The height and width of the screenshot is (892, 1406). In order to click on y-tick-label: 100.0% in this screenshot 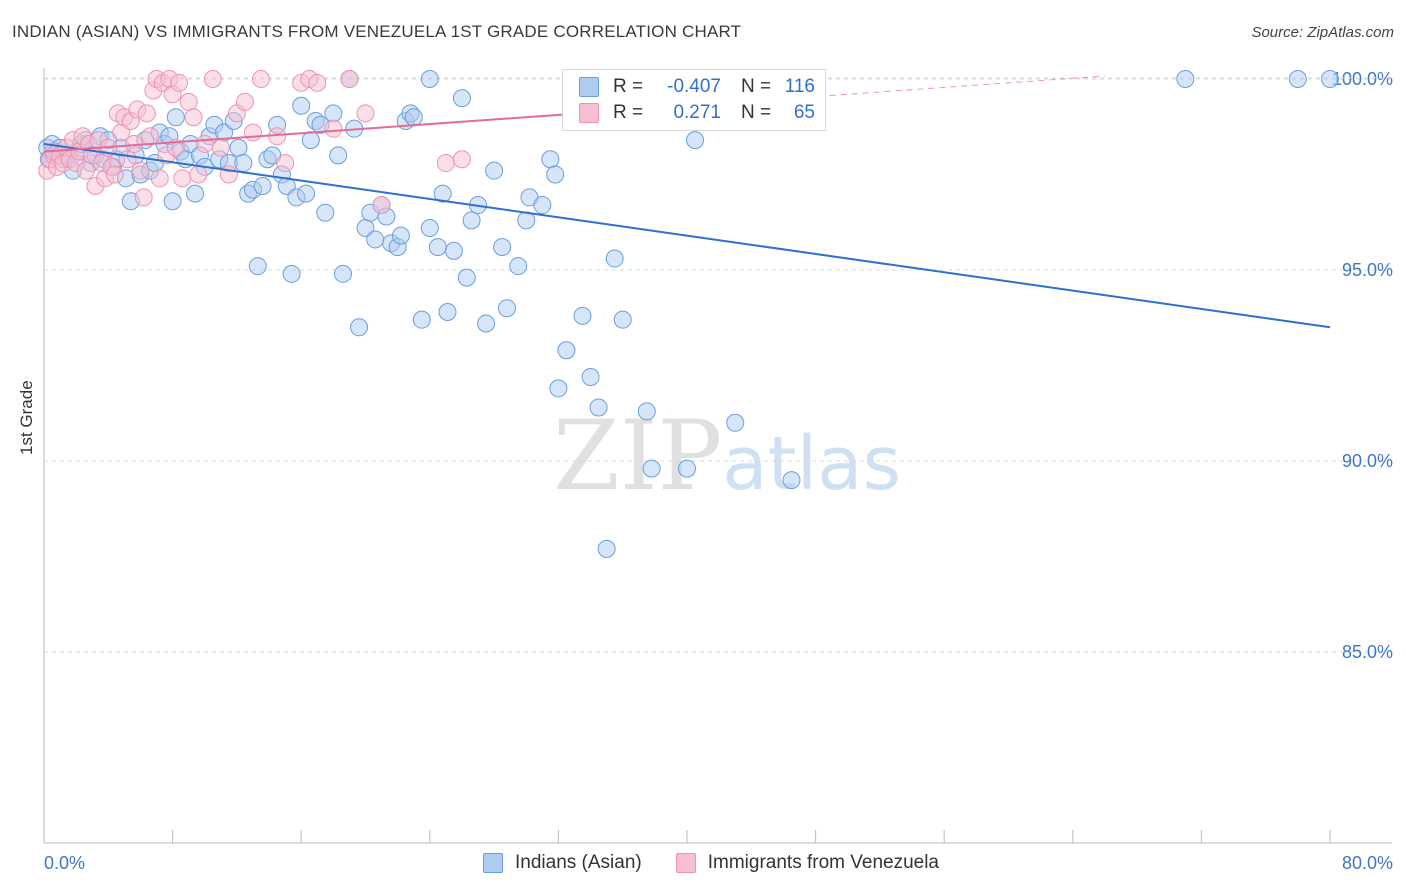, I will do `click(1362, 79)`.